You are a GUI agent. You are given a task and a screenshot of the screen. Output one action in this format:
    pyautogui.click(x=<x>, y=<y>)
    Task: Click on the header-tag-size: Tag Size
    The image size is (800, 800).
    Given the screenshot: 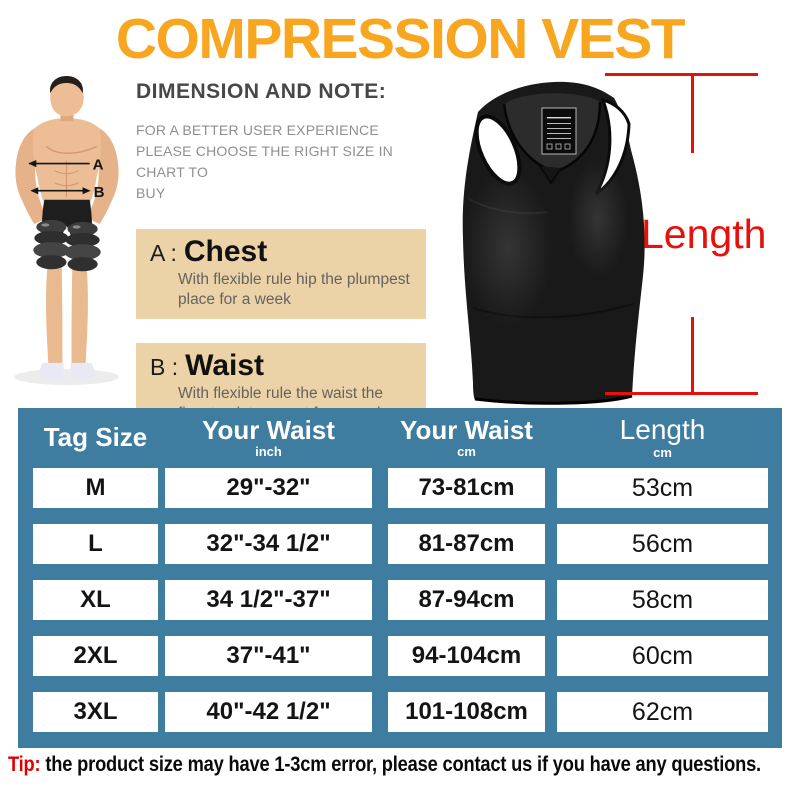 What is the action you would take?
    pyautogui.click(x=95, y=437)
    